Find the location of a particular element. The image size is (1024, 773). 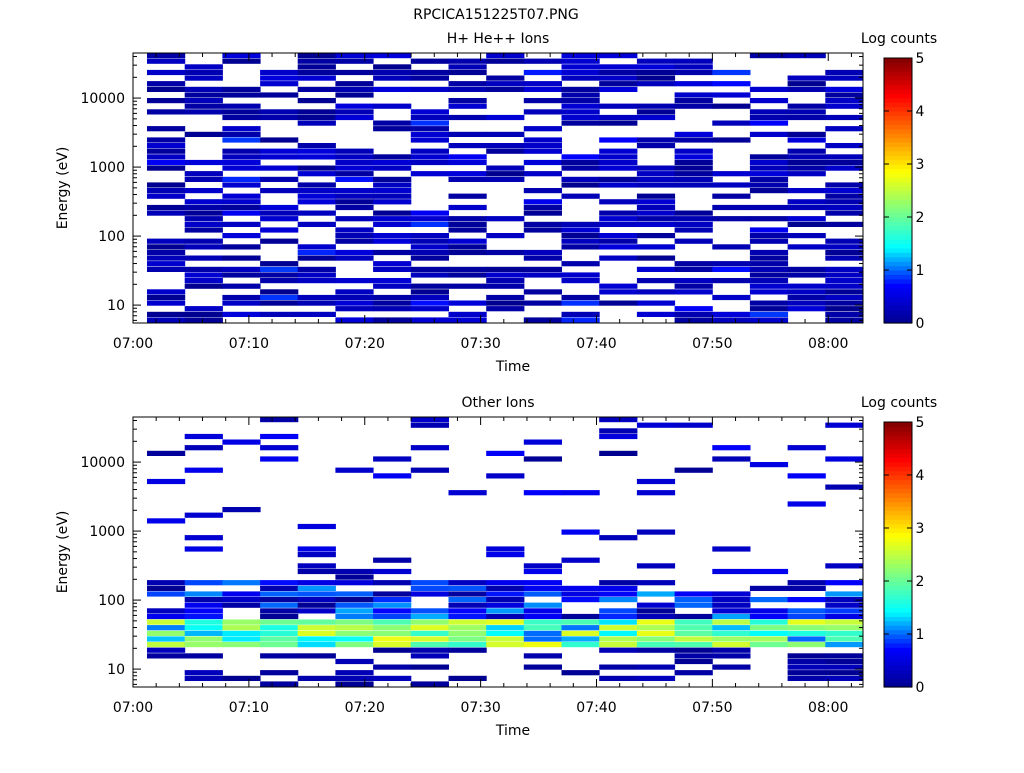

colorbar-tick-label: 3 is located at coordinates (920, 165).